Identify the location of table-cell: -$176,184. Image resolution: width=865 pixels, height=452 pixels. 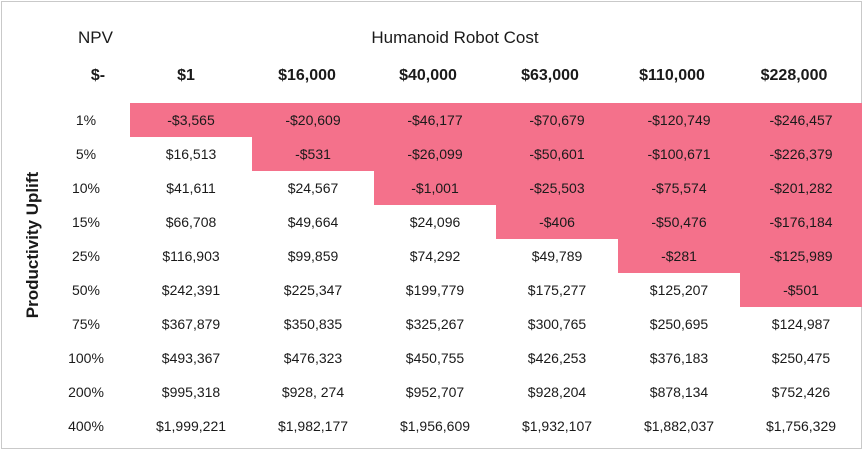
(801, 222).